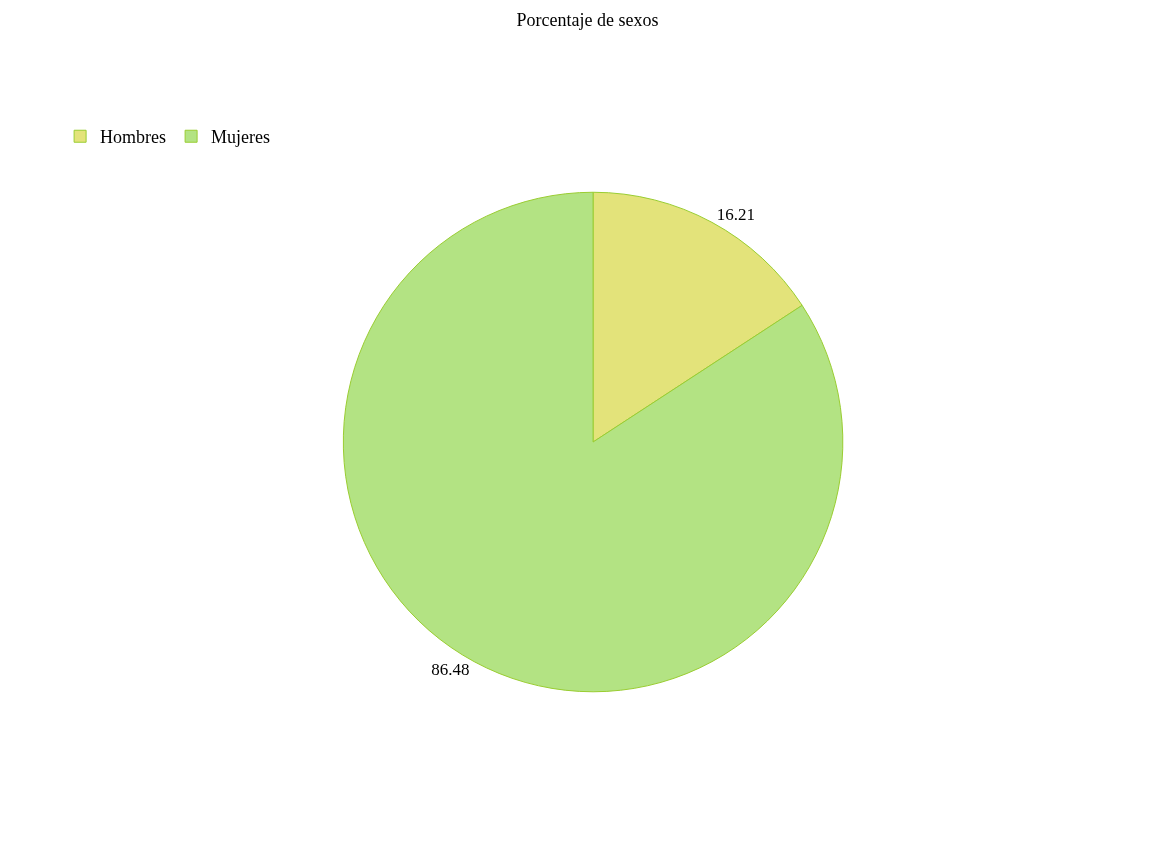 The width and height of the screenshot is (1175, 868). I want to click on data-label: 16.21, so click(735, 215).